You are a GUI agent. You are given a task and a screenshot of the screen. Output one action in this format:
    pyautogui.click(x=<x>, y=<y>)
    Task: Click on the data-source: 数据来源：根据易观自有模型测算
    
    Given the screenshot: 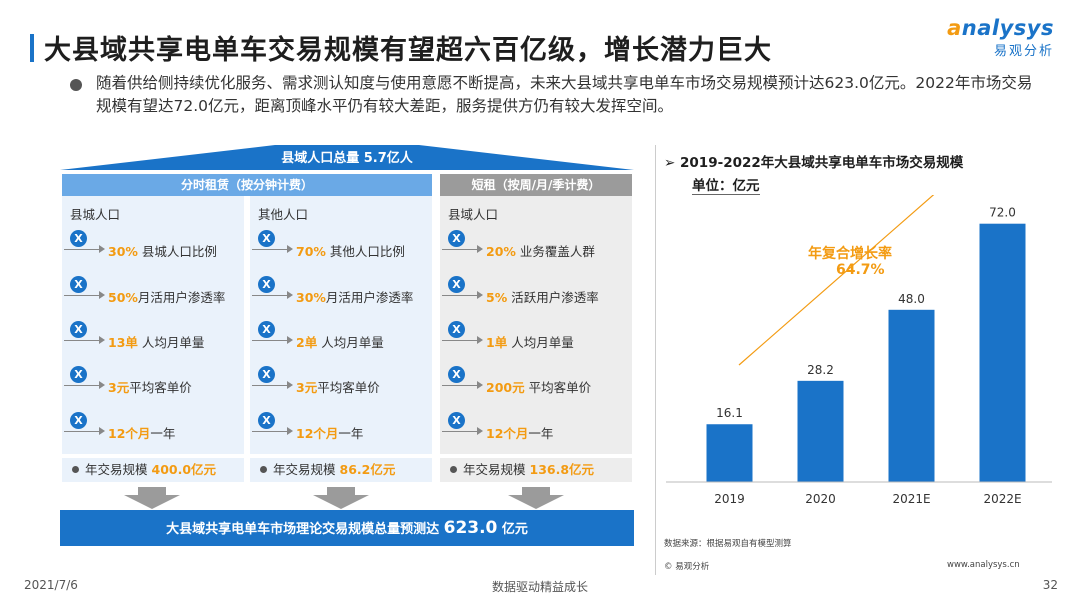 What is the action you would take?
    pyautogui.click(x=728, y=544)
    